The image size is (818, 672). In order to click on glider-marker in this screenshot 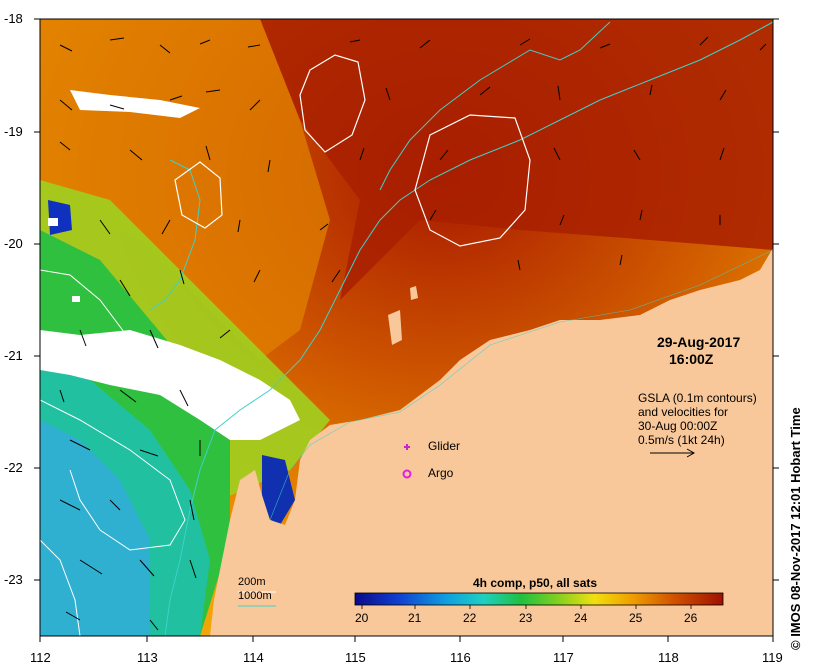, I will do `click(407, 447)`.